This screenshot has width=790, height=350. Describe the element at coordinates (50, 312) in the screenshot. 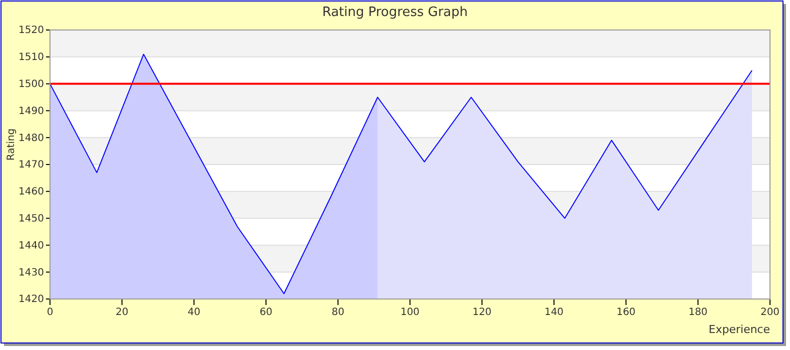

I see `x-tick-label: 0` at that location.